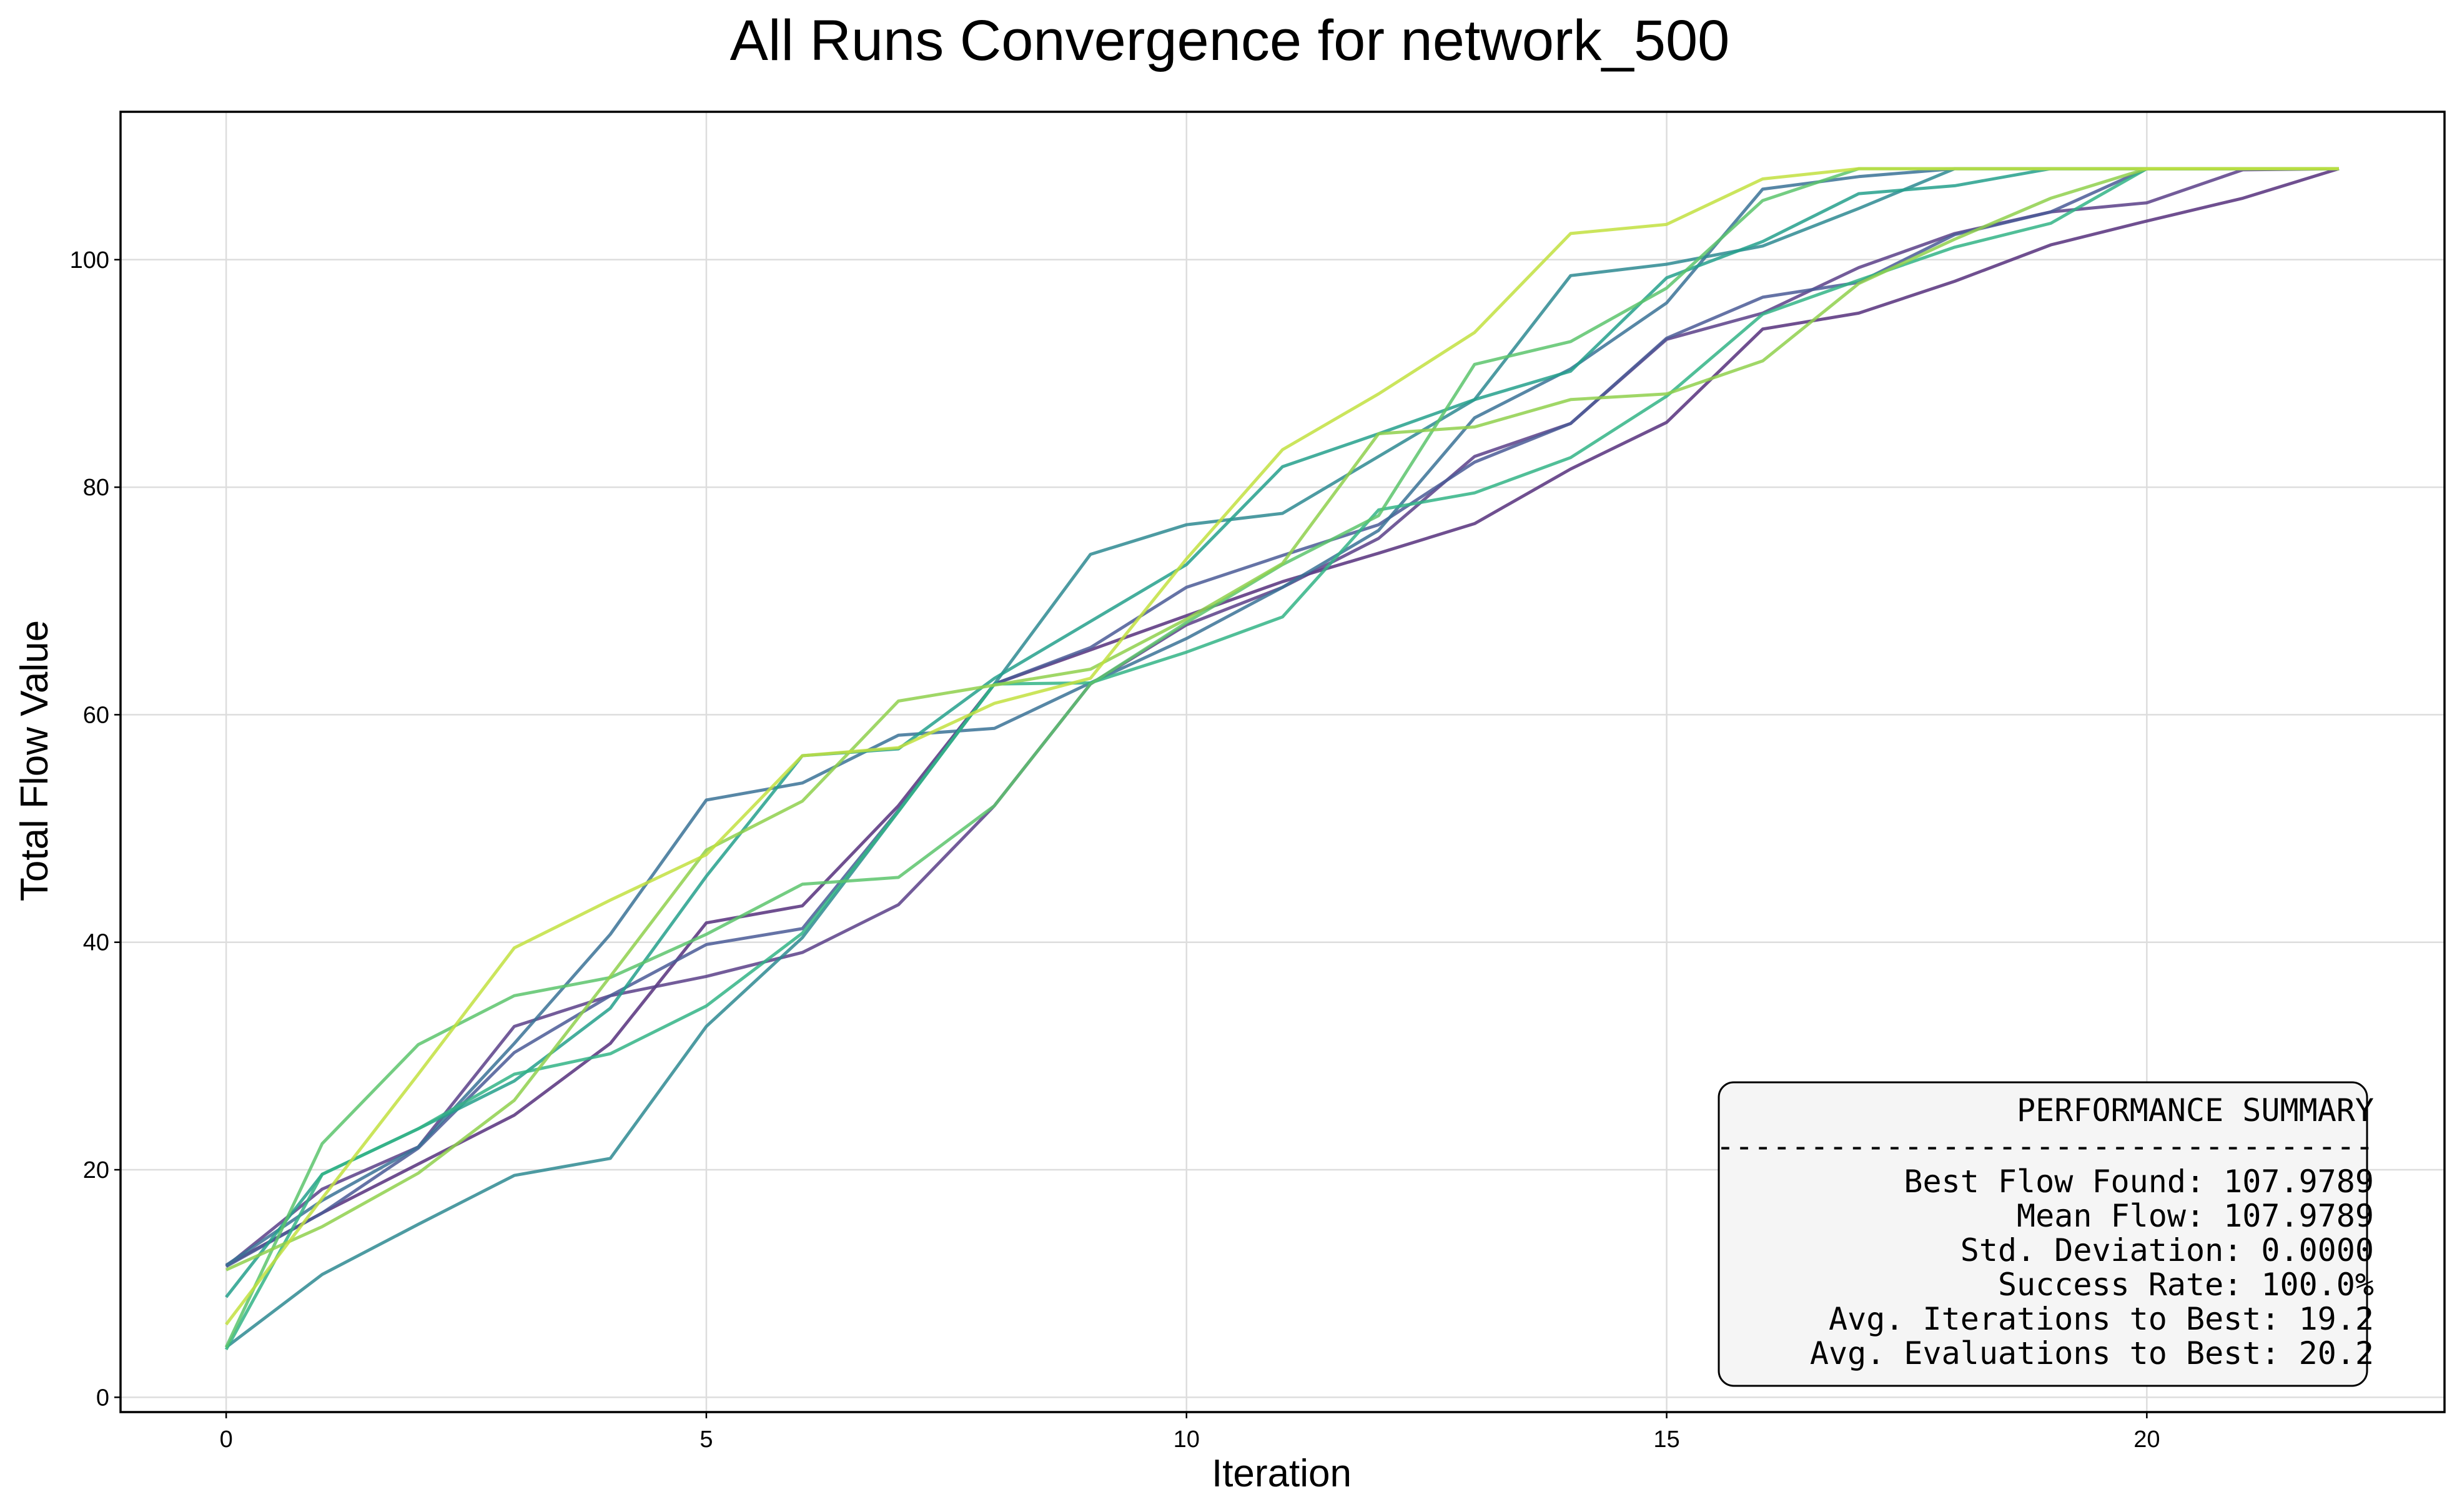  I want to click on x-tick-label: 15, so click(1666, 1440).